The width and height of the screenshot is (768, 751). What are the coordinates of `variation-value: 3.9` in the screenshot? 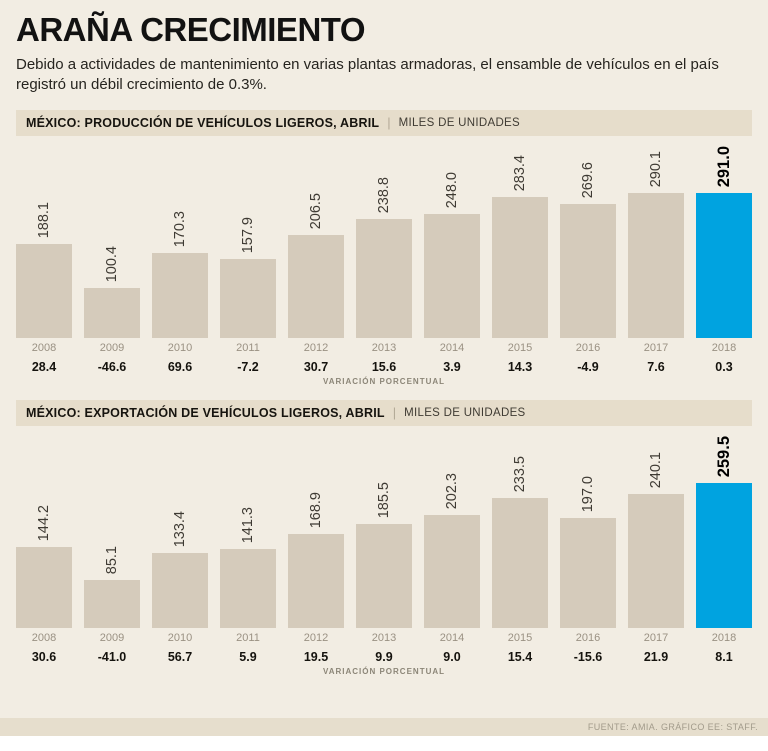 It's located at (452, 366).